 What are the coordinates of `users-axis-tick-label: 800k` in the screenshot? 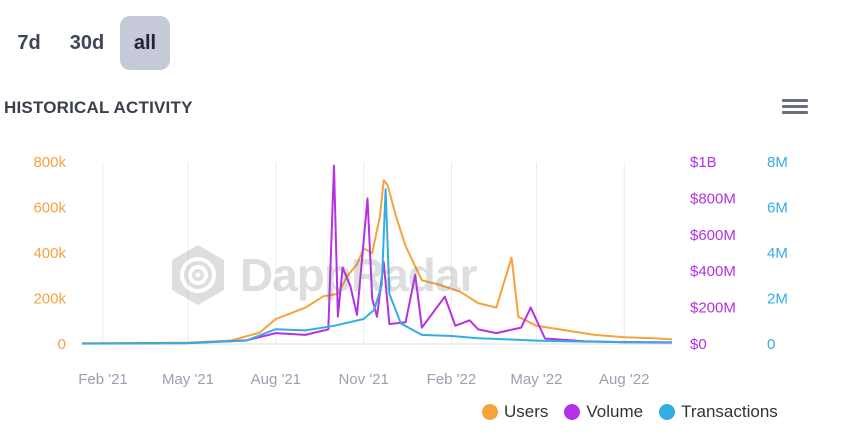 It's located at (49, 162).